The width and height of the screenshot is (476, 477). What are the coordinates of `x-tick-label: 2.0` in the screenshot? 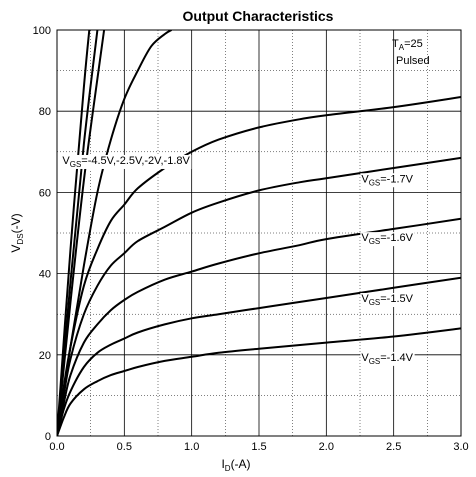 It's located at (326, 447).